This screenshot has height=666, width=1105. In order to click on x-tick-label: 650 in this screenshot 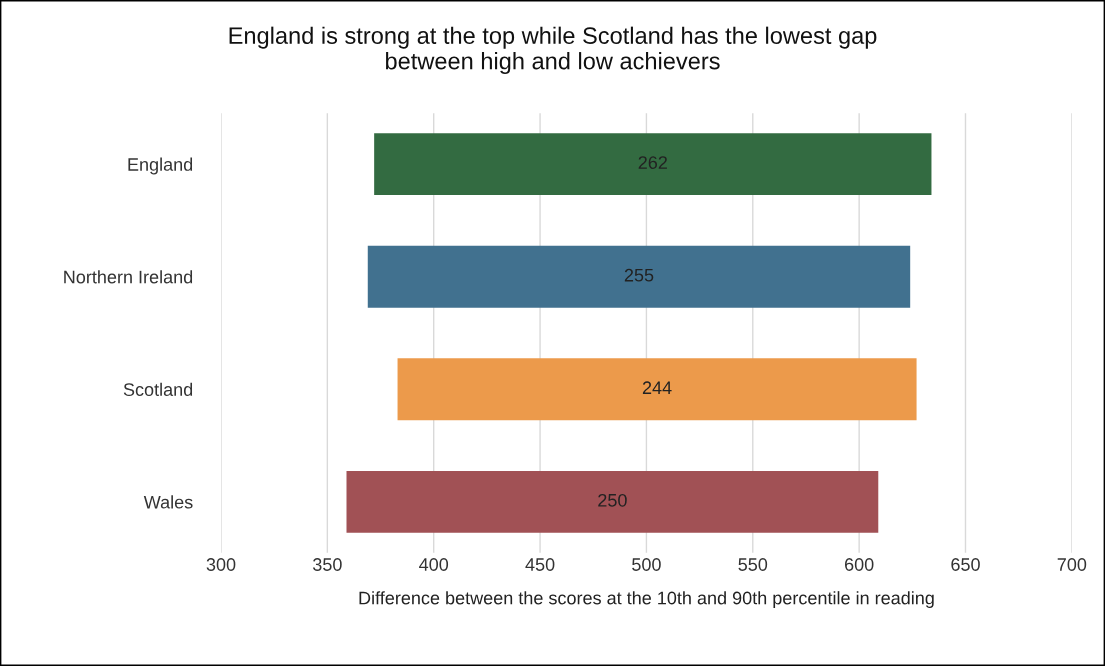, I will do `click(965, 564)`.